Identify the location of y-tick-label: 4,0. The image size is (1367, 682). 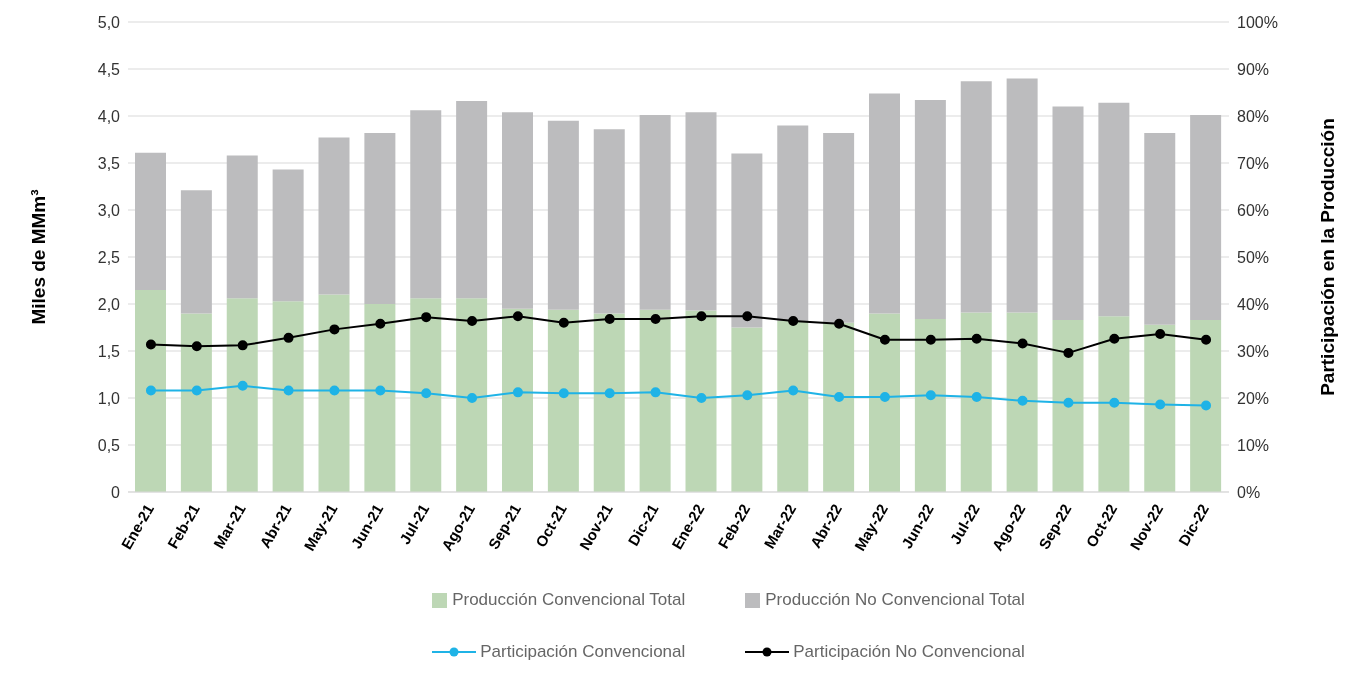
(109, 116).